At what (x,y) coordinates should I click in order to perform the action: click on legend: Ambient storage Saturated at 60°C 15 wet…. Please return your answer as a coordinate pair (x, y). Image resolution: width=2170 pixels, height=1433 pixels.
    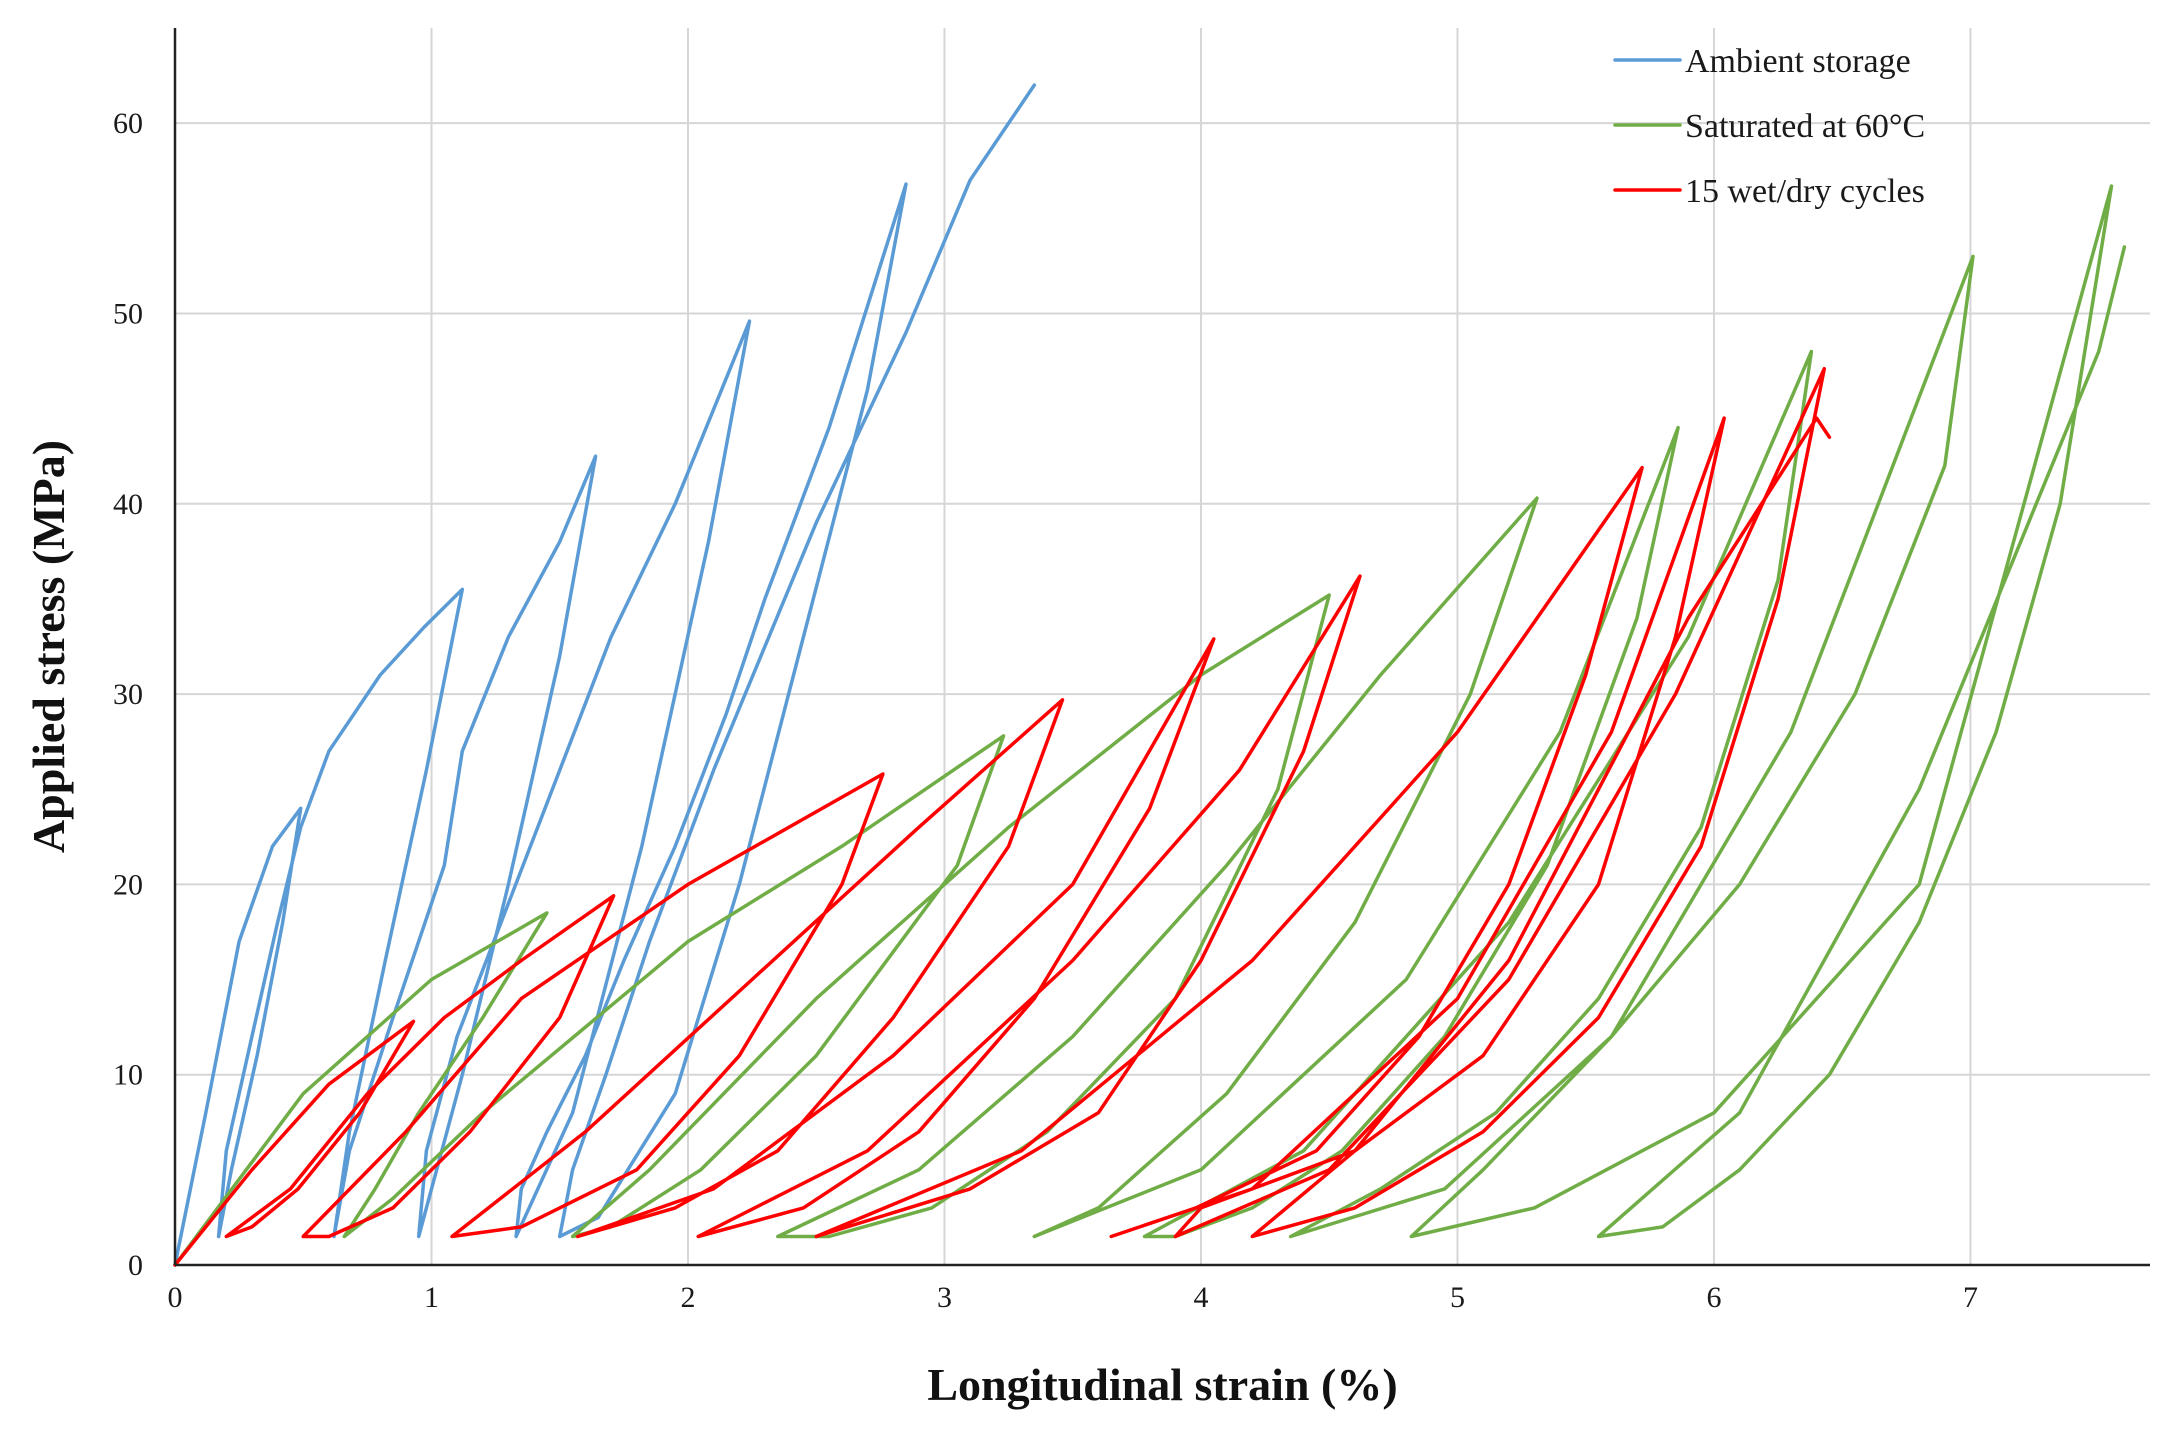
    Looking at the image, I should click on (1769, 126).